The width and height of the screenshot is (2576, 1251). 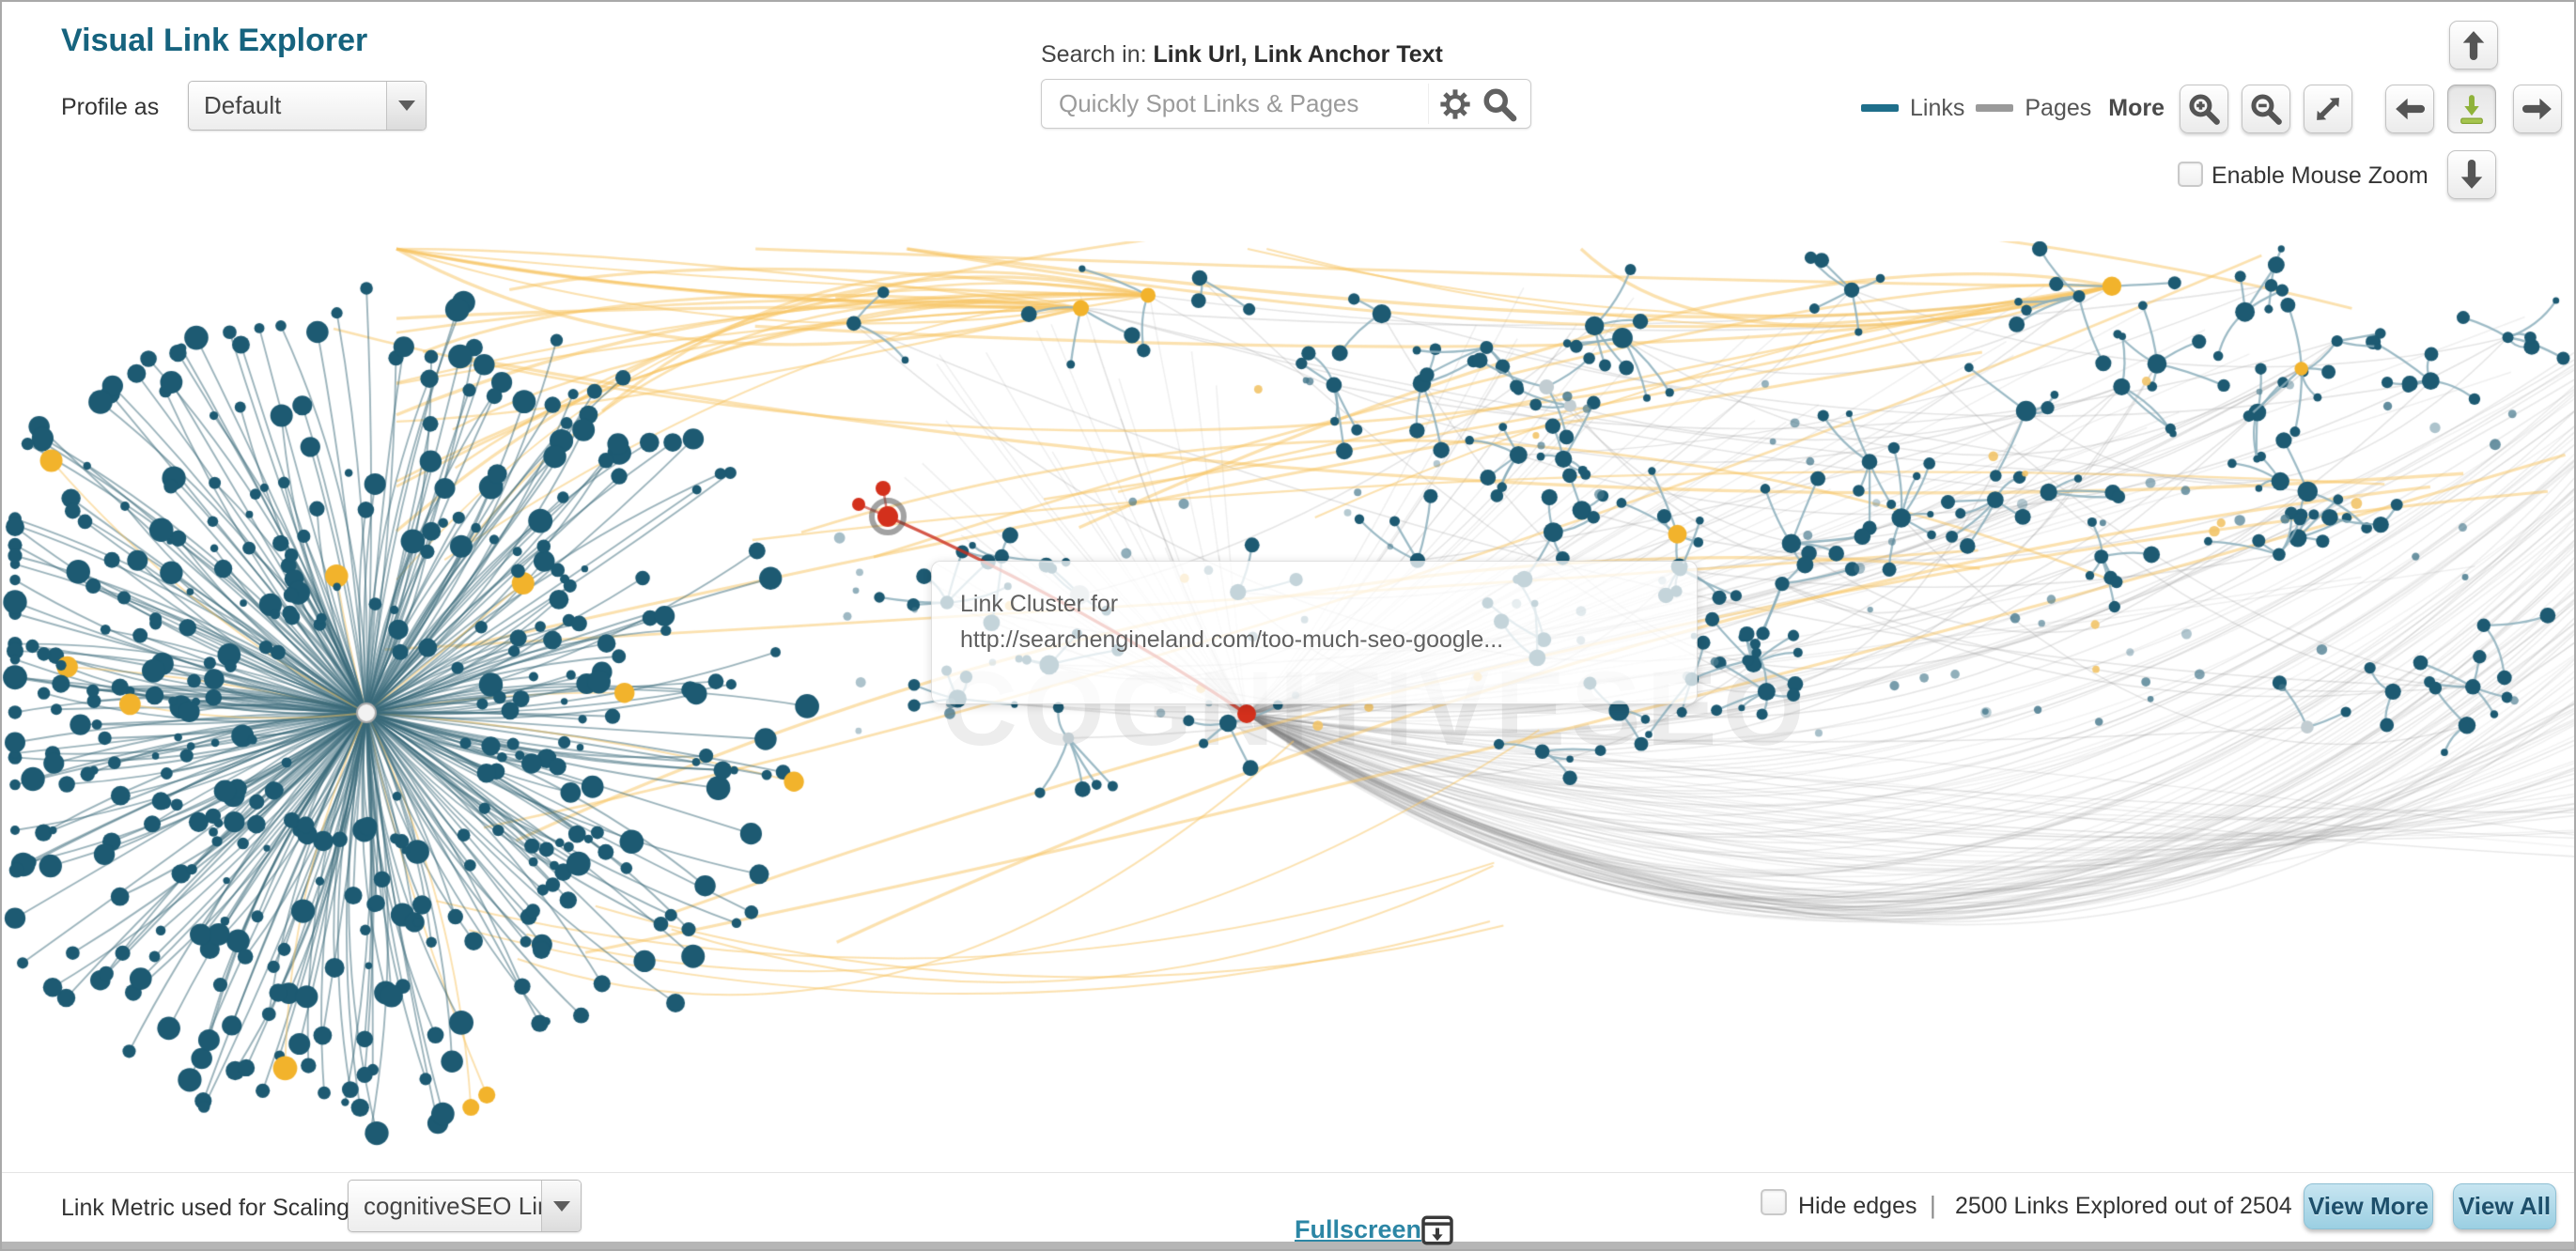 I want to click on fullscreen-icon, so click(x=1437, y=1230).